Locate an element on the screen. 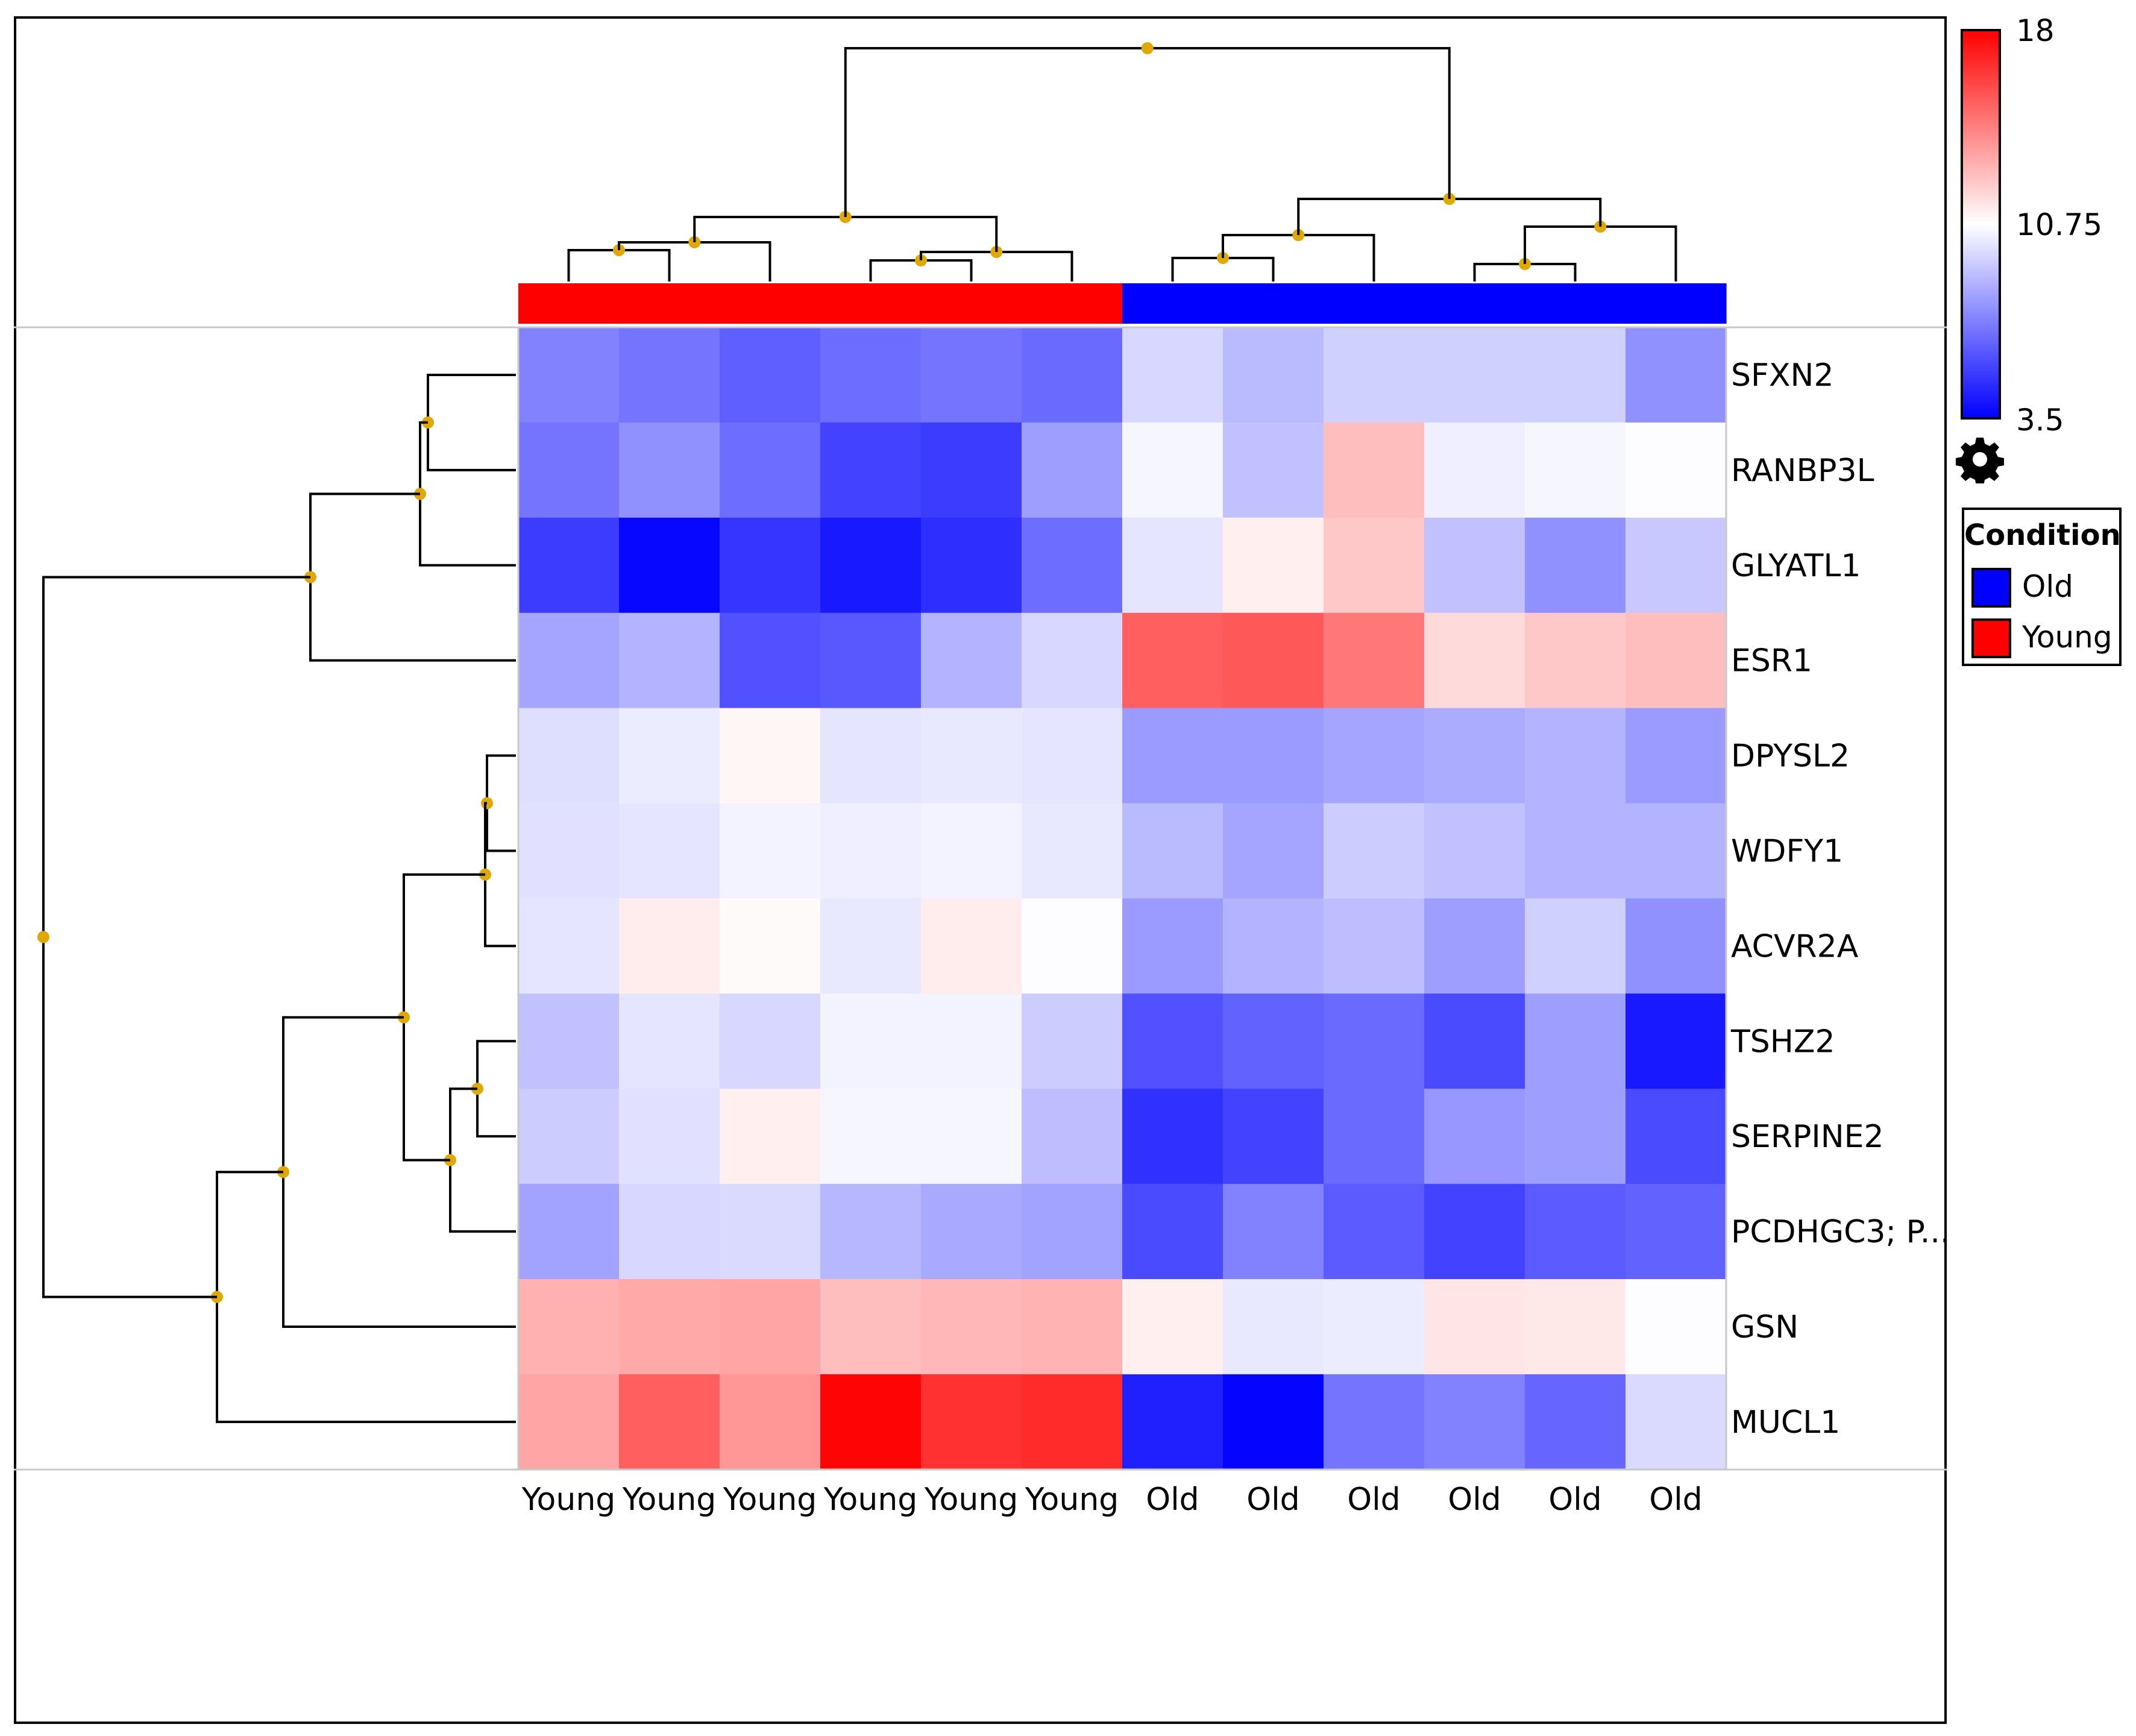  color-scale-min-label: 3.5 is located at coordinates (2040, 420).